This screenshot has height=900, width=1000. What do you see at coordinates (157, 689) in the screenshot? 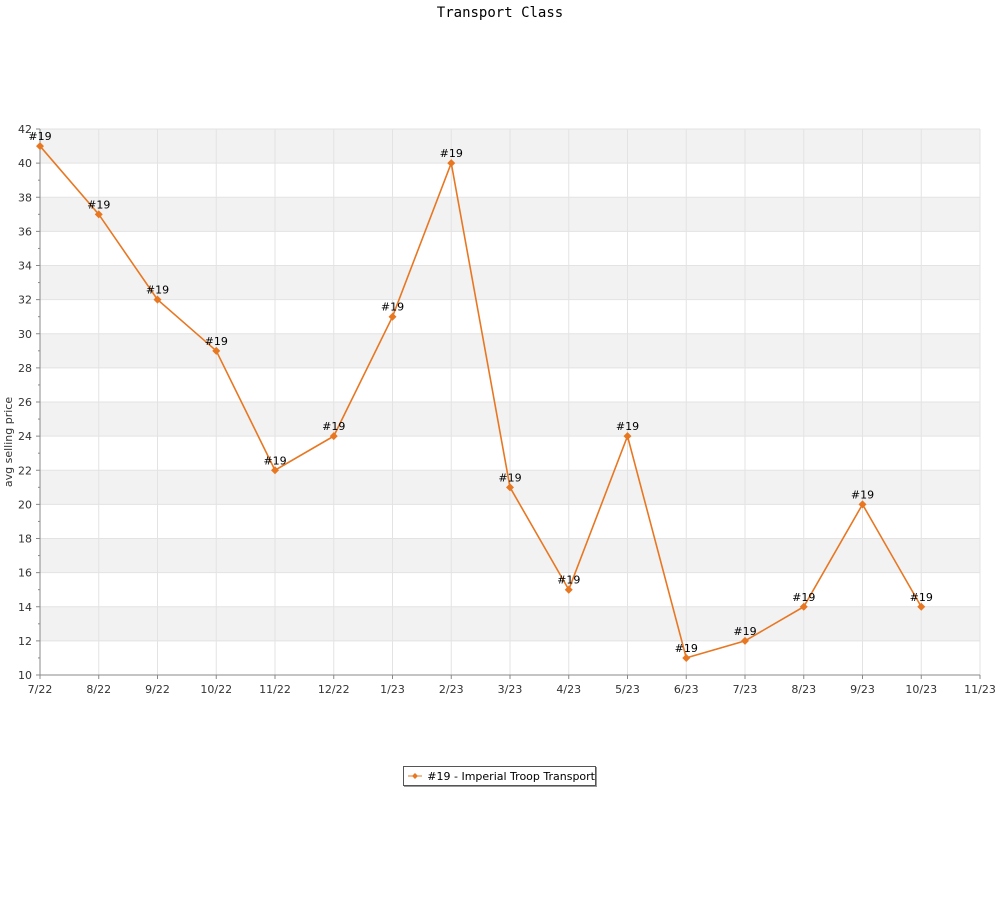
I see `x-tick-label: 9/22` at bounding box center [157, 689].